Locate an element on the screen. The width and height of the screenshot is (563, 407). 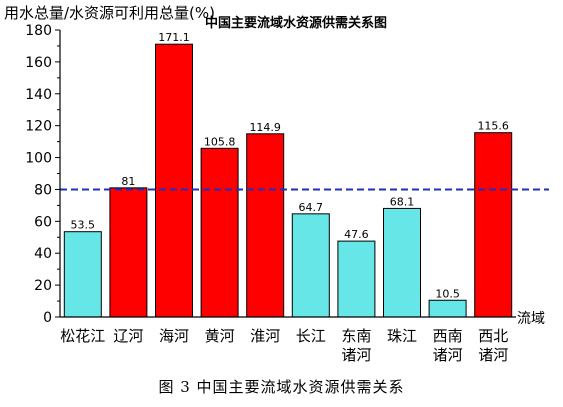
bar-value-label: 53.5 is located at coordinates (83, 225).